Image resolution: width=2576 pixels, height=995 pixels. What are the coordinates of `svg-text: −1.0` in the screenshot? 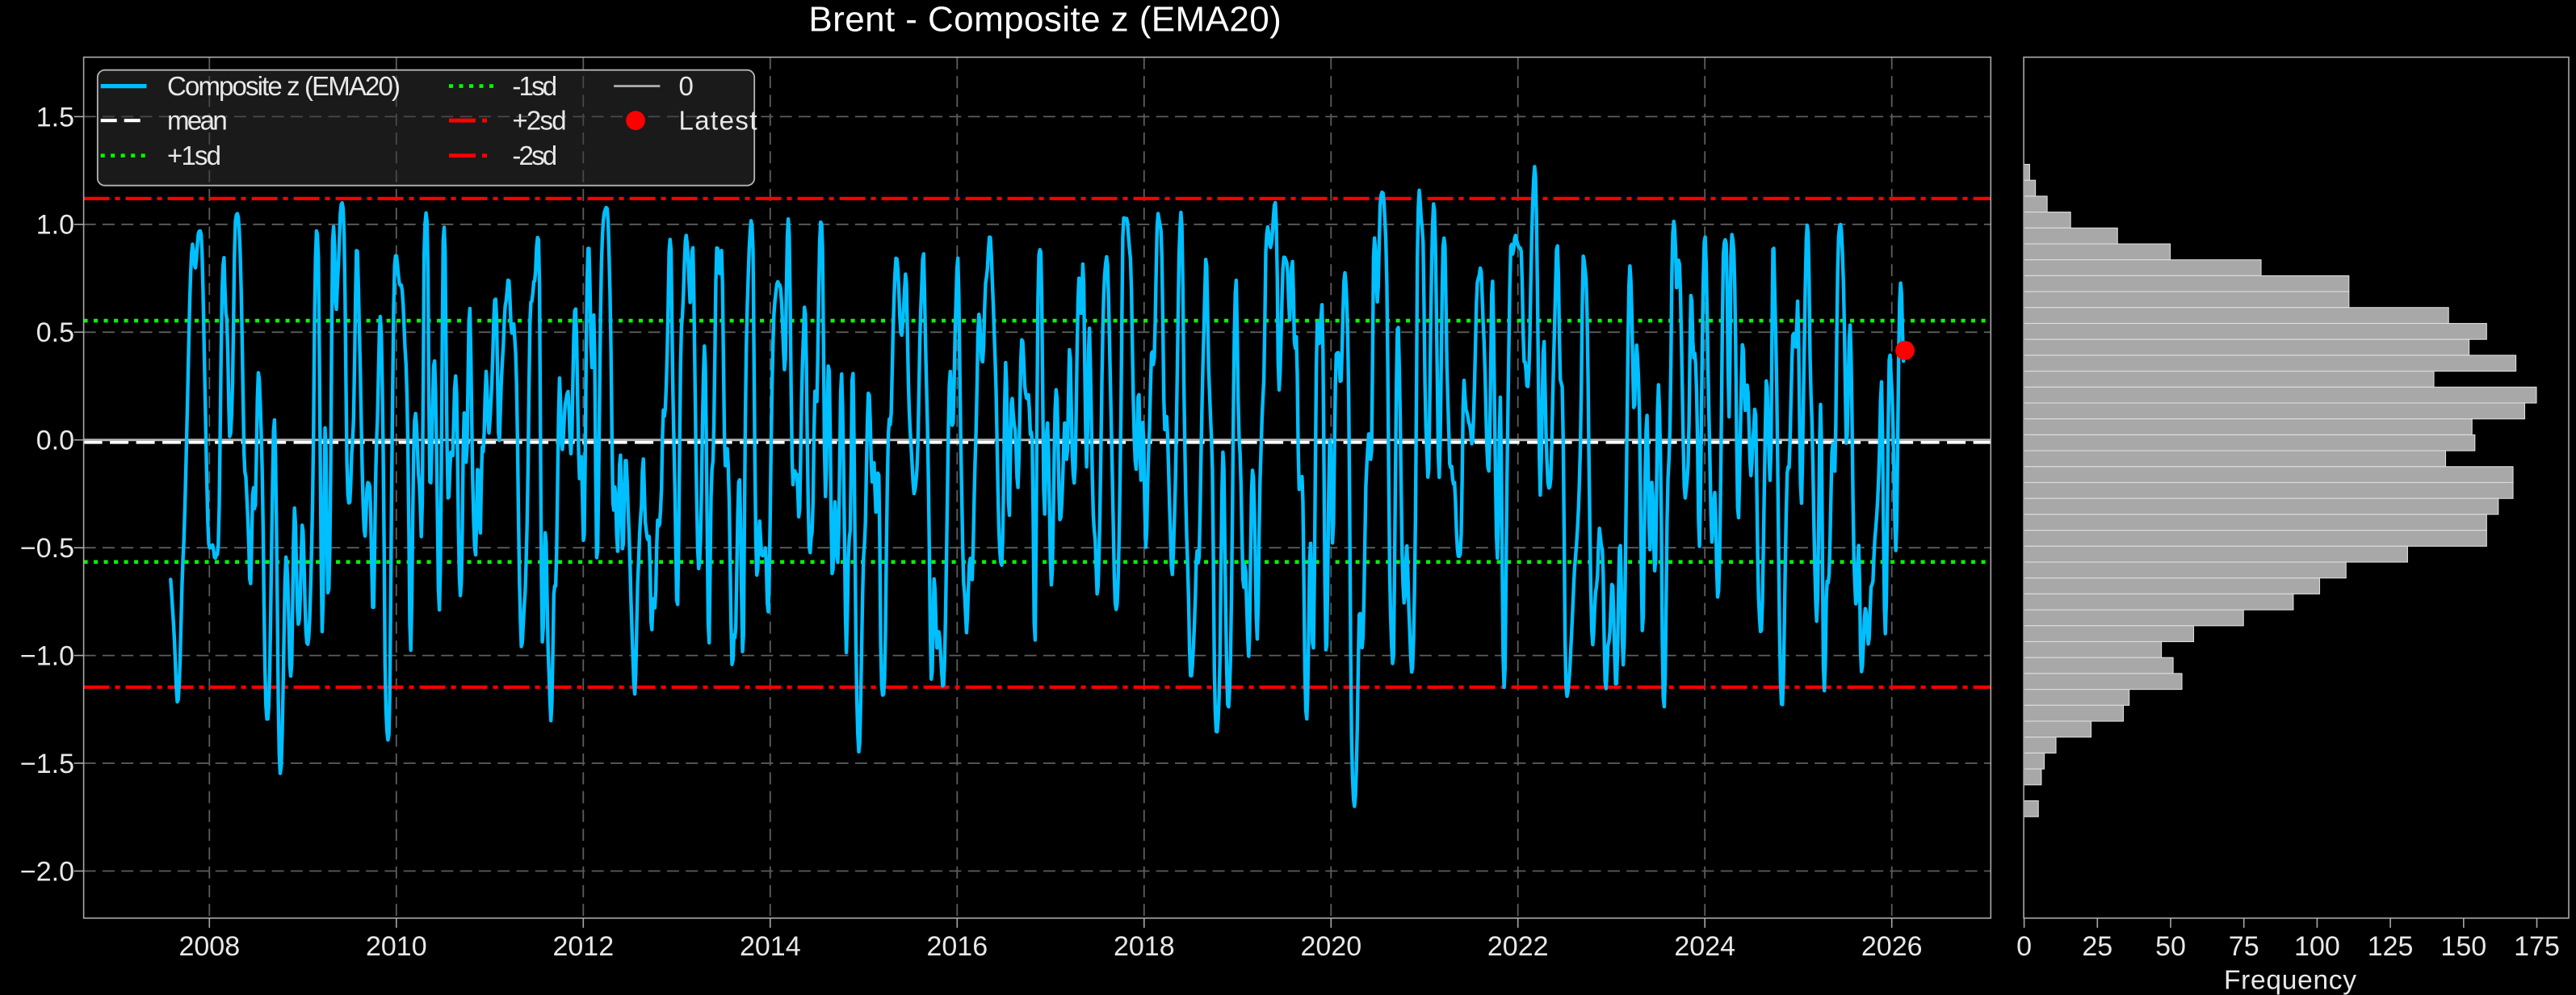 It's located at (47, 656).